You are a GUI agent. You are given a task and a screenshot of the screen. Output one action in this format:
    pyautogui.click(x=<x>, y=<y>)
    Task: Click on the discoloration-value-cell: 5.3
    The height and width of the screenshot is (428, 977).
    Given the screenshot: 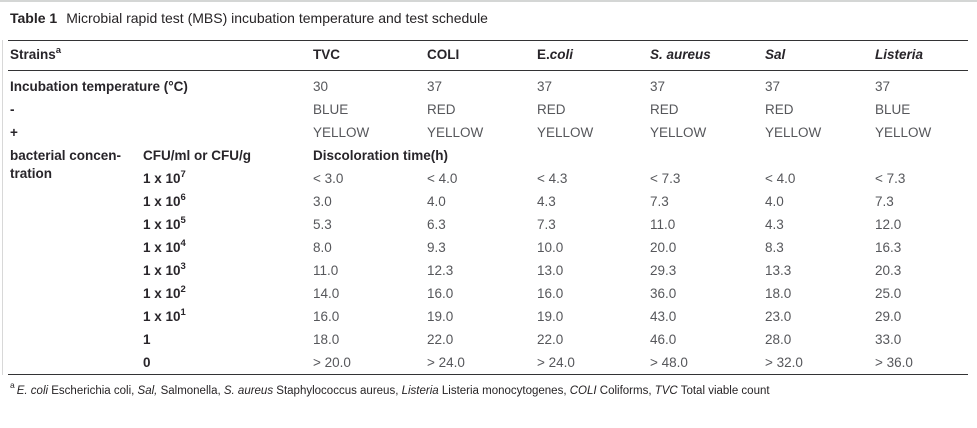 What is the action you would take?
    pyautogui.click(x=322, y=224)
    